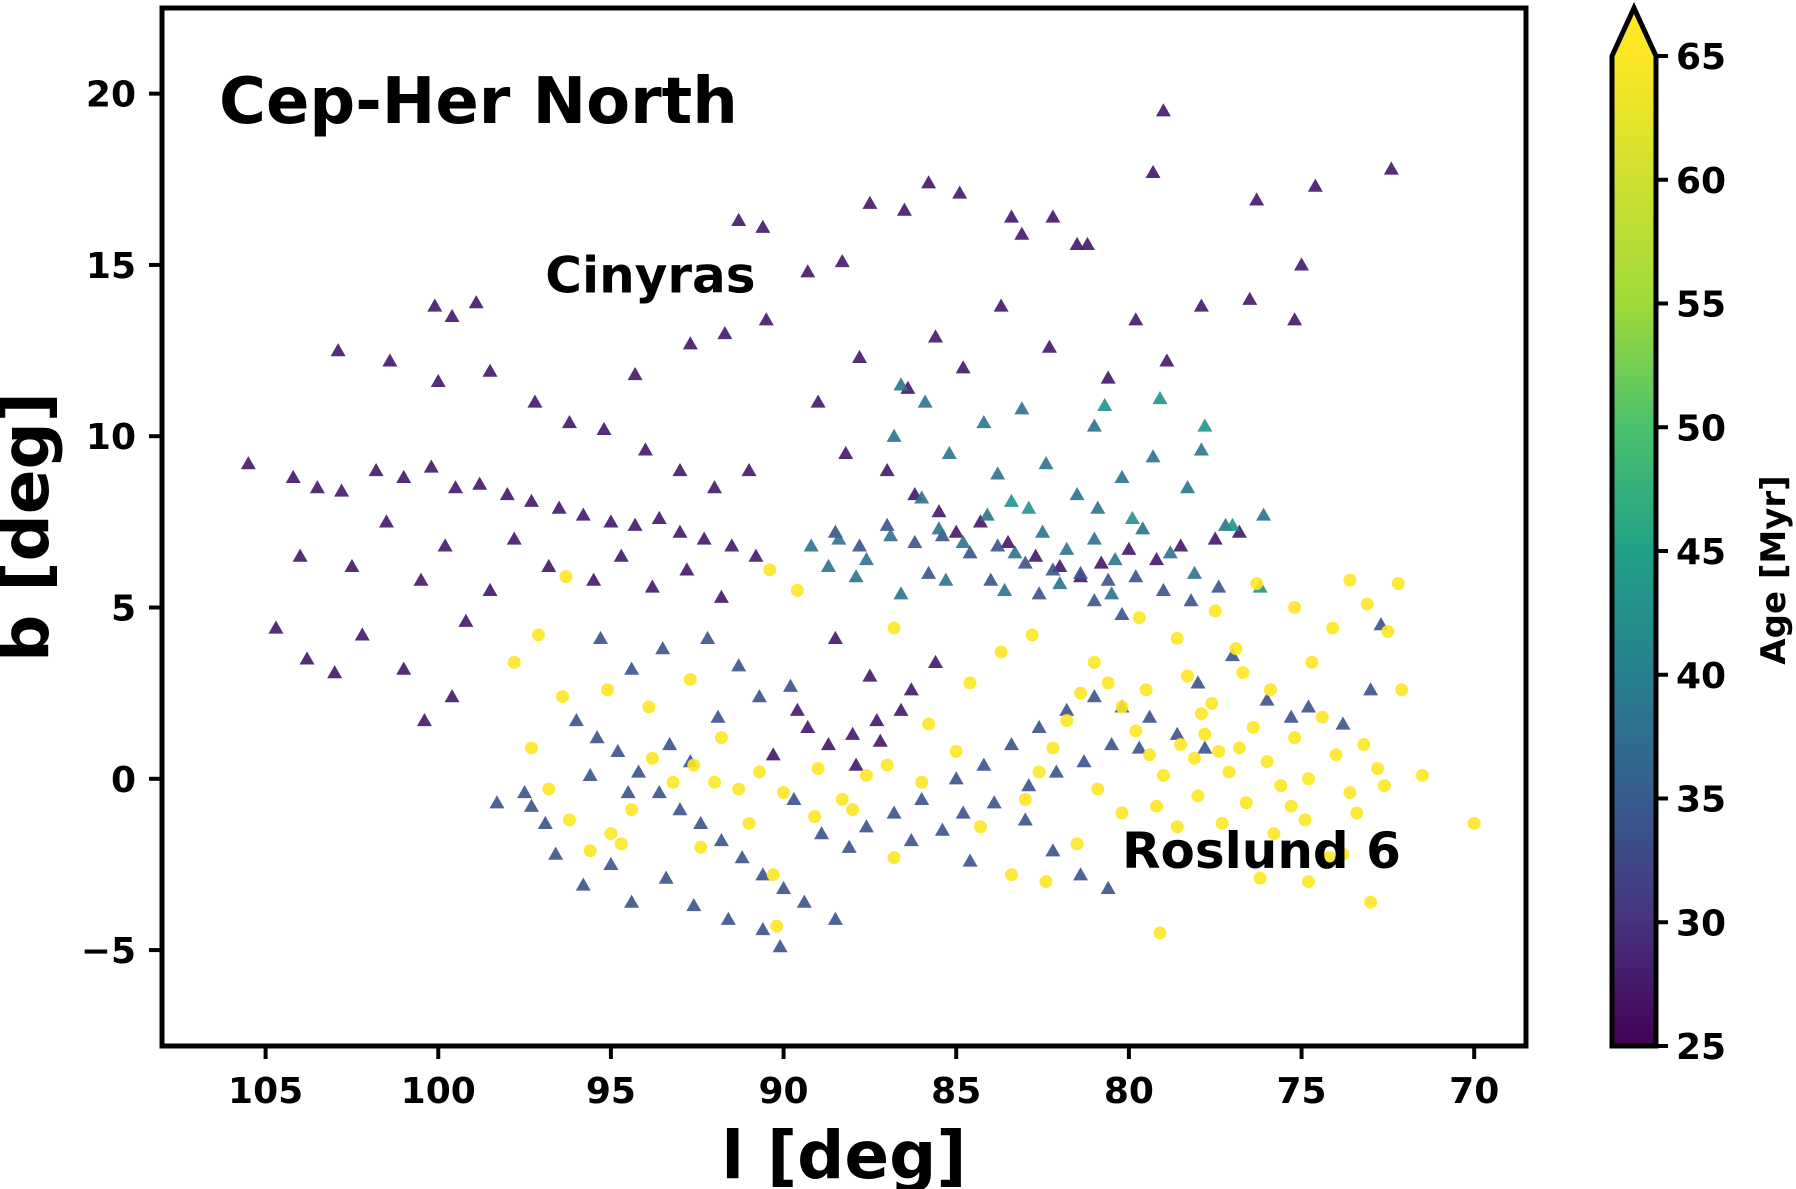 Image resolution: width=1796 pixels, height=1189 pixels. What do you see at coordinates (111, 437) in the screenshot?
I see `y-tick-label: 10` at bounding box center [111, 437].